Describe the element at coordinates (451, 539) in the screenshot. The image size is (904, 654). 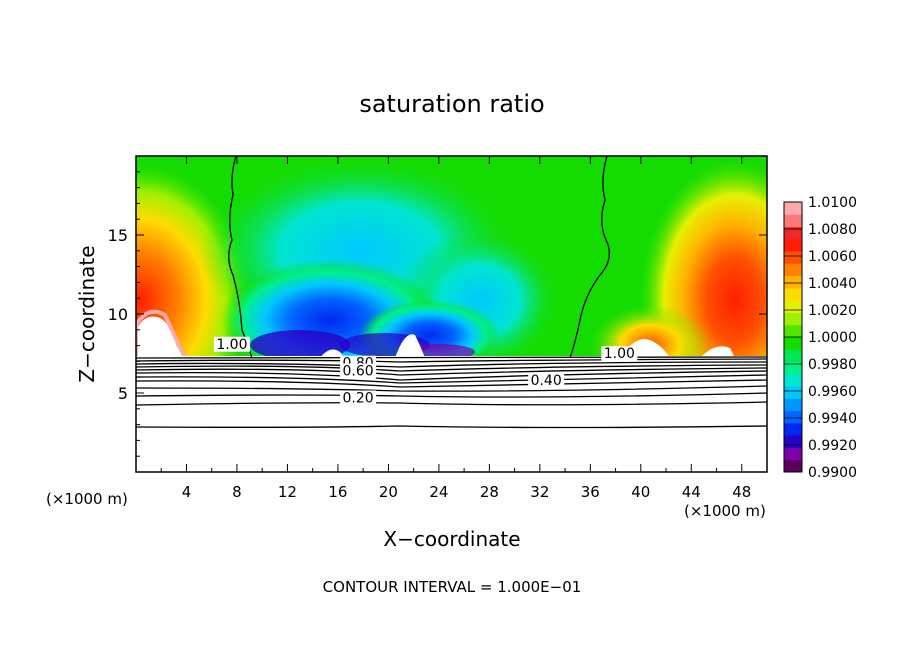
I see `x-axis-label: X−coordinate` at that location.